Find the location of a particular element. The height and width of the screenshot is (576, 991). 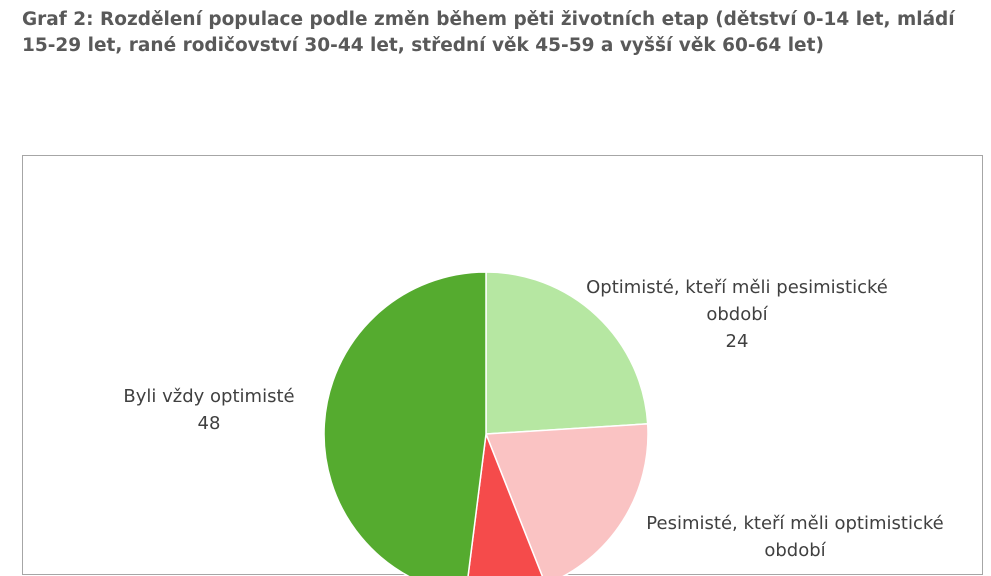

label-pessimists-line-2: období is located at coordinates (795, 550).